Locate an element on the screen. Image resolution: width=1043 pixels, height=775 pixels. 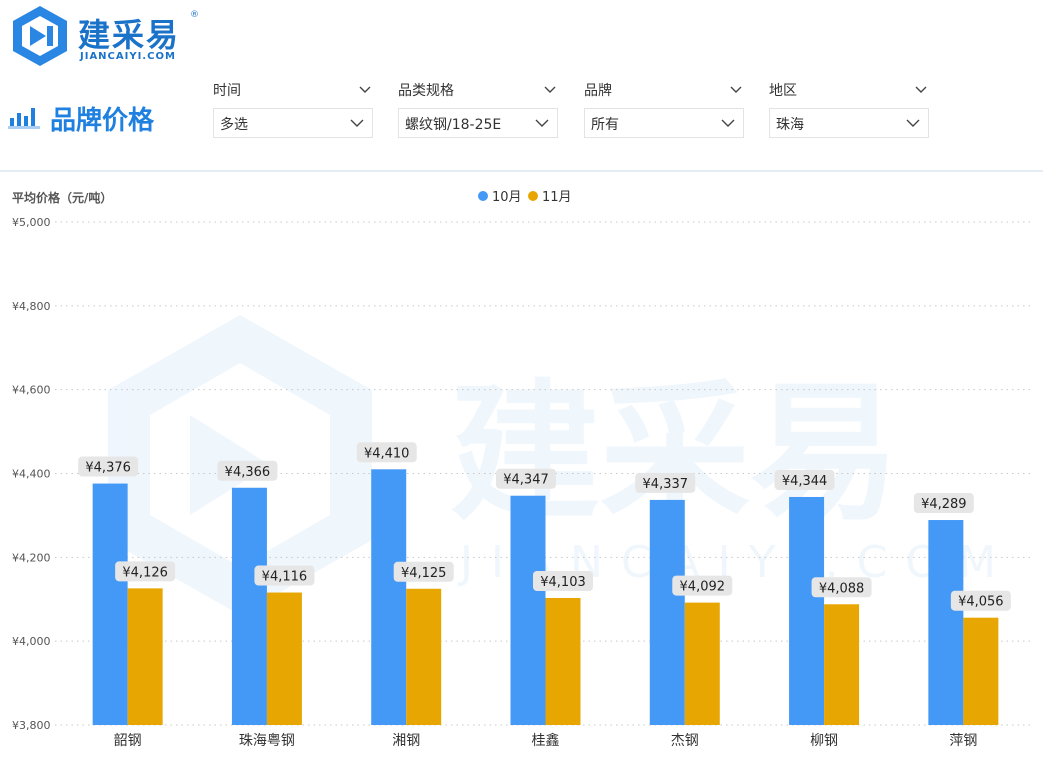
filter-brand-label: 品牌 is located at coordinates (598, 91).